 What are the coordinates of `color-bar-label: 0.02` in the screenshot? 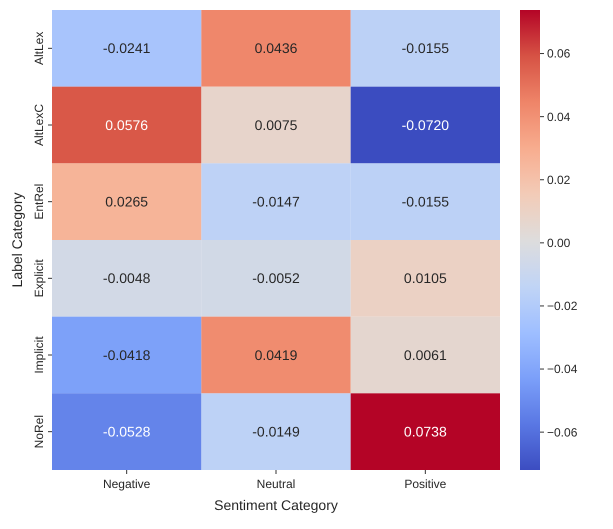 It's located at (559, 179).